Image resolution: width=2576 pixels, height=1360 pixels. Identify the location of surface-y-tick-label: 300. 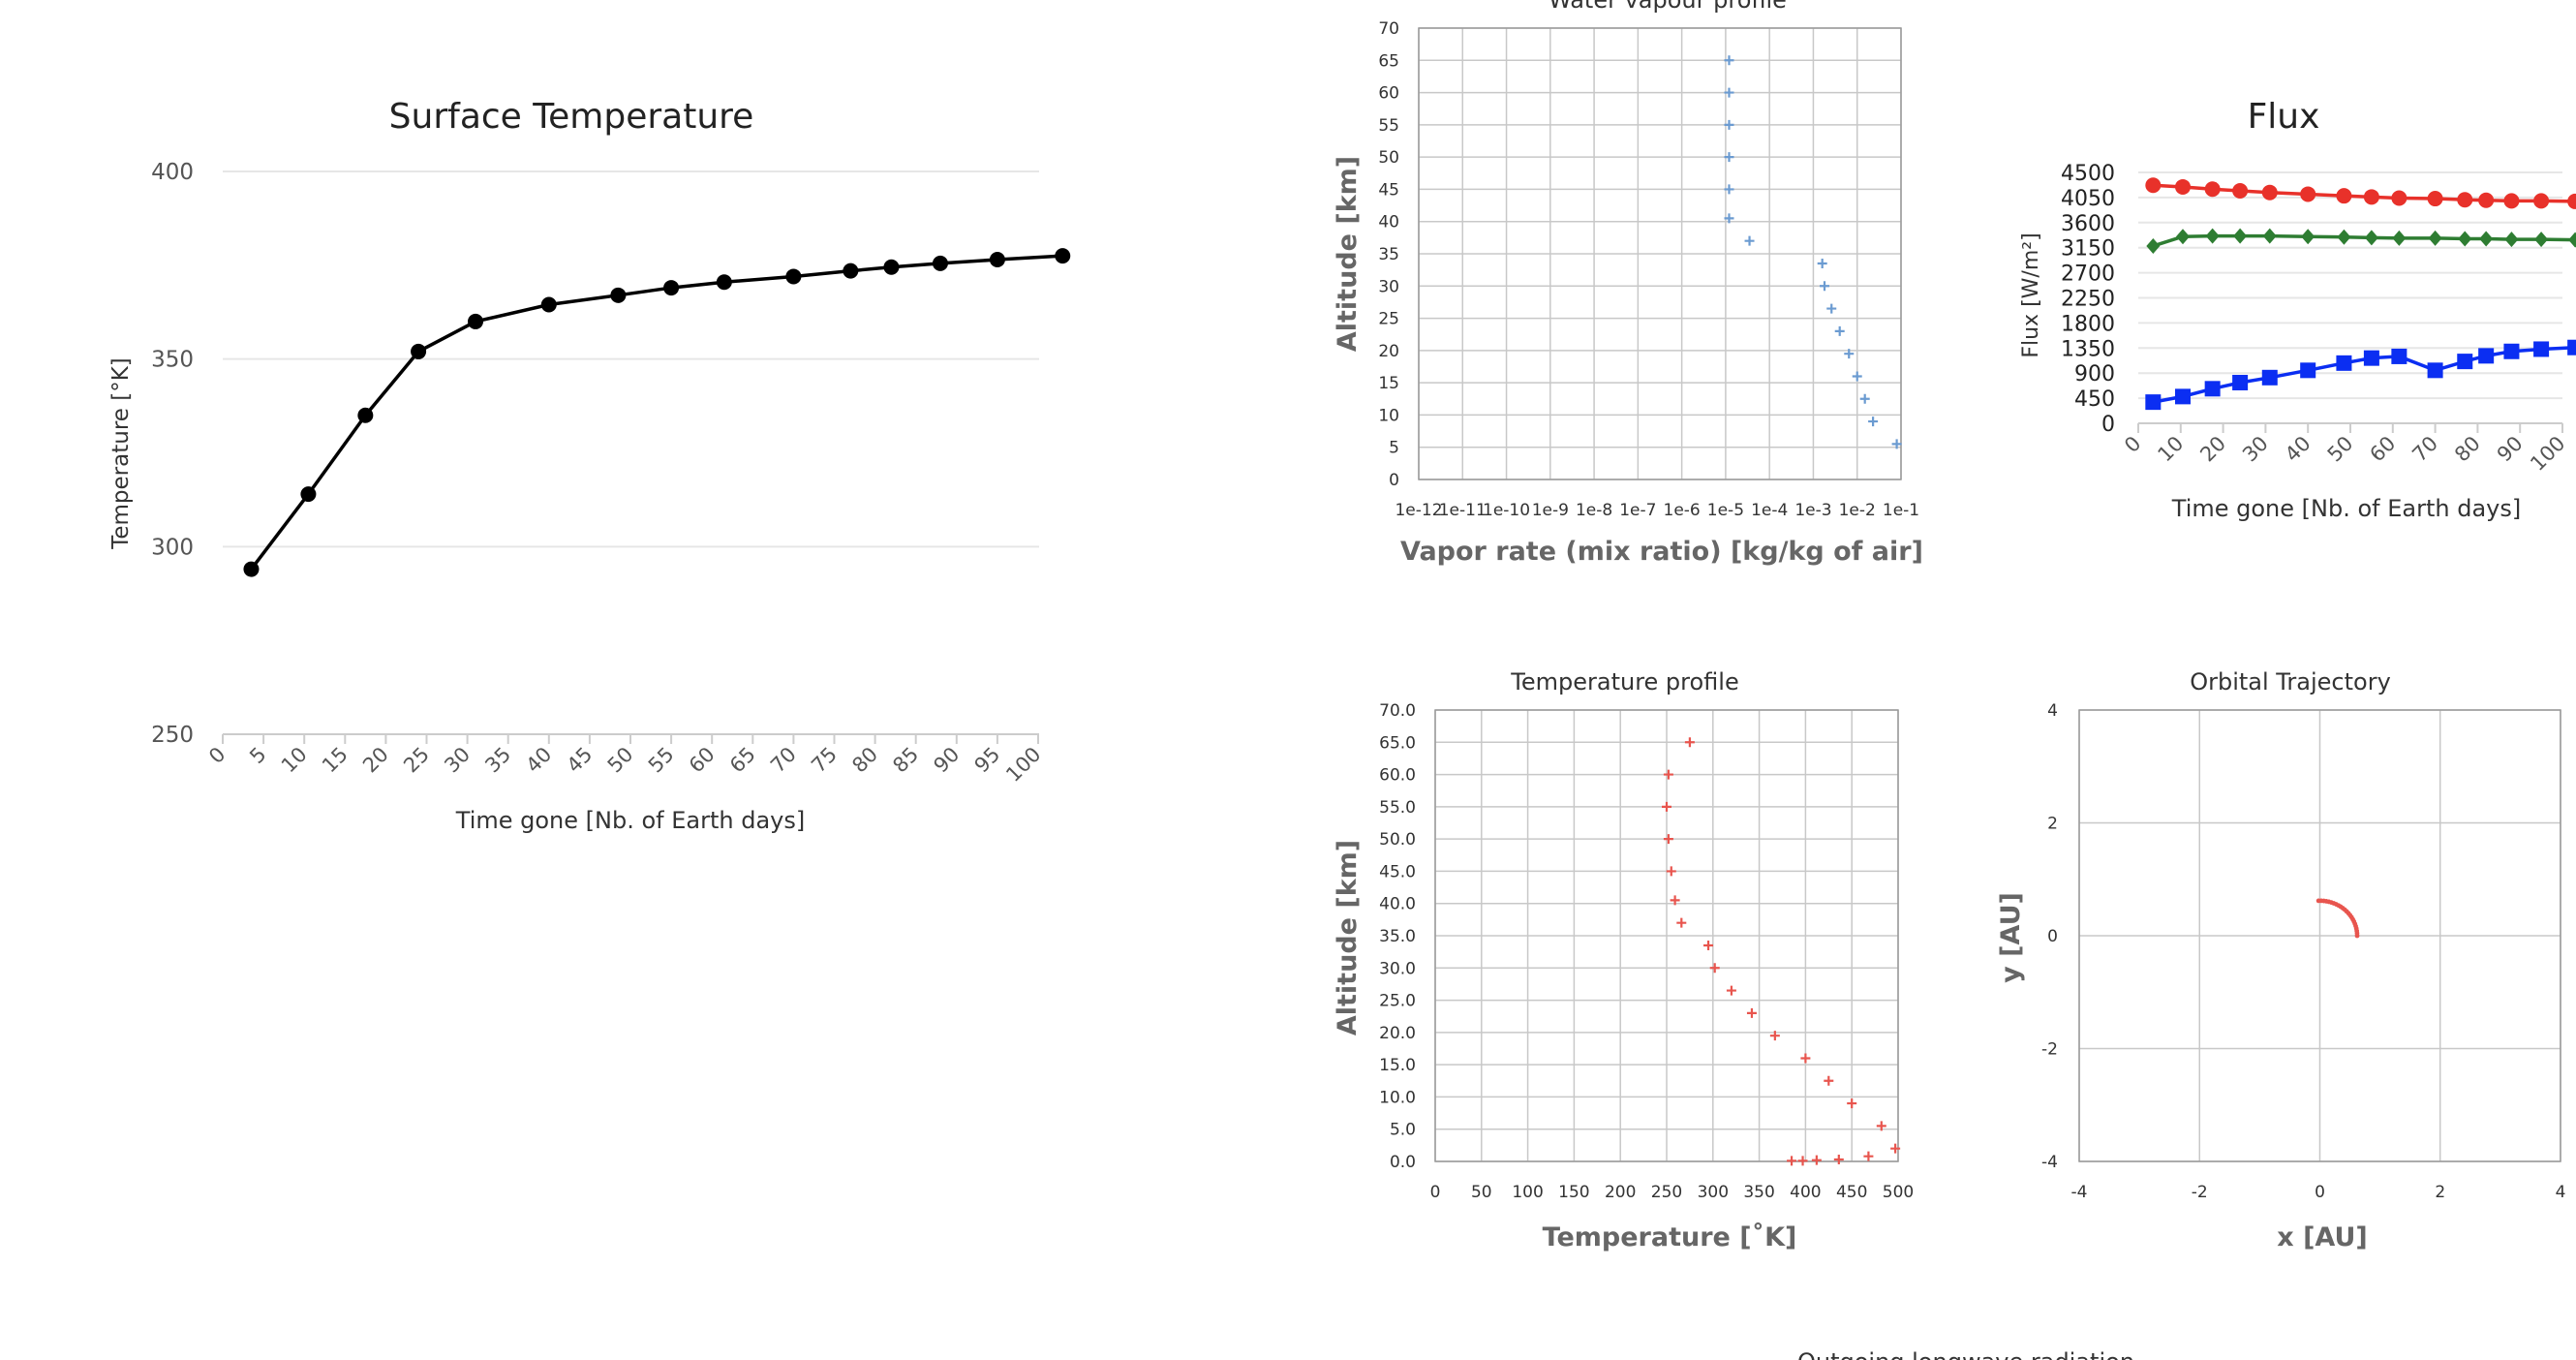
(172, 547).